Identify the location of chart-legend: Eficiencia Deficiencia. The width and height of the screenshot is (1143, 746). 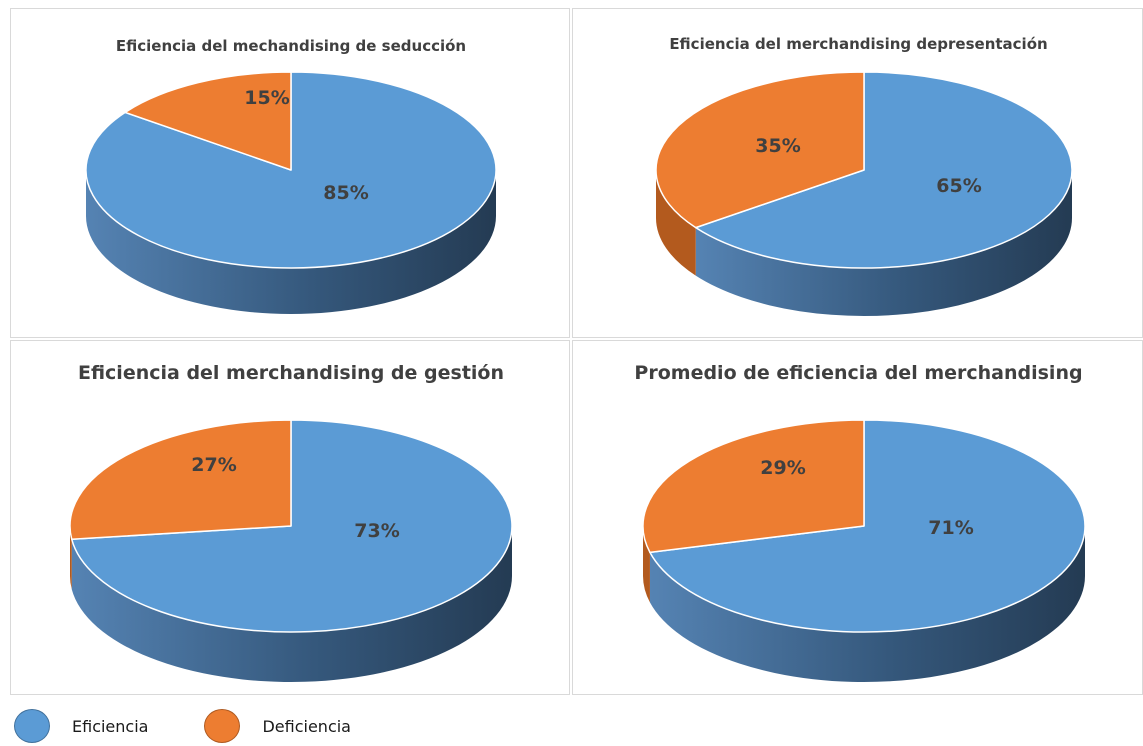
(210, 726).